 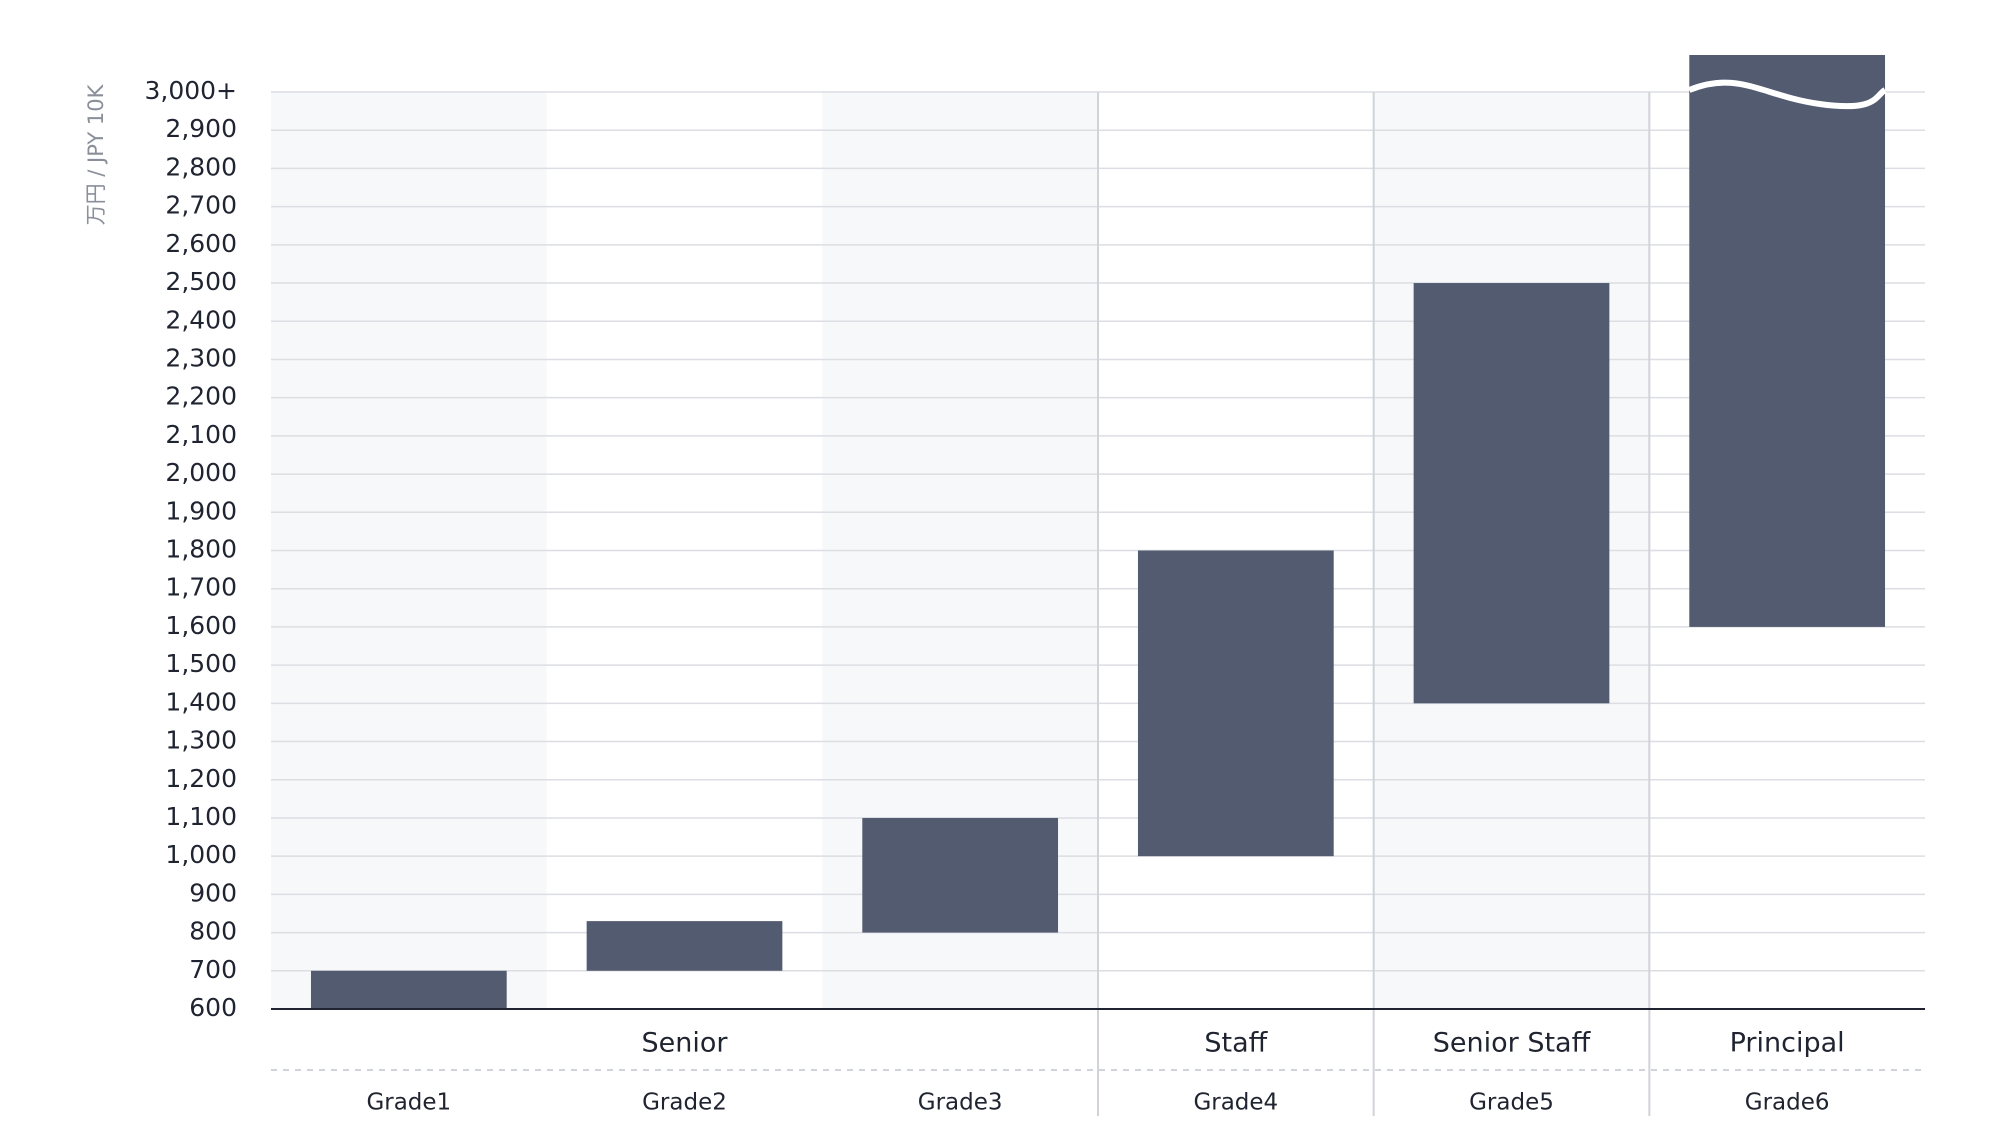 I want to click on y-tick-label: 1,500, so click(x=201, y=663).